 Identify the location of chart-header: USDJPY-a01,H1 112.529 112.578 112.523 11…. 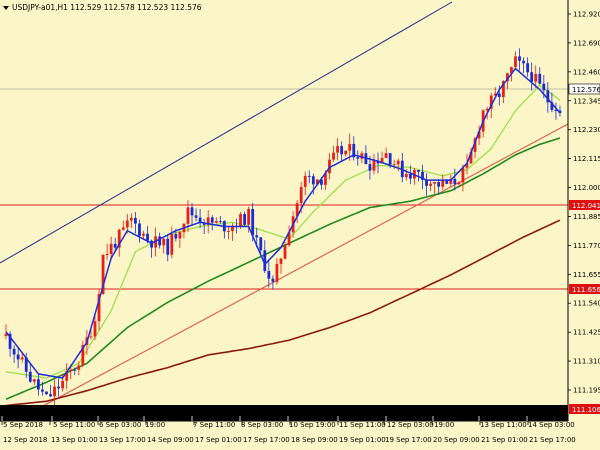
(102, 7).